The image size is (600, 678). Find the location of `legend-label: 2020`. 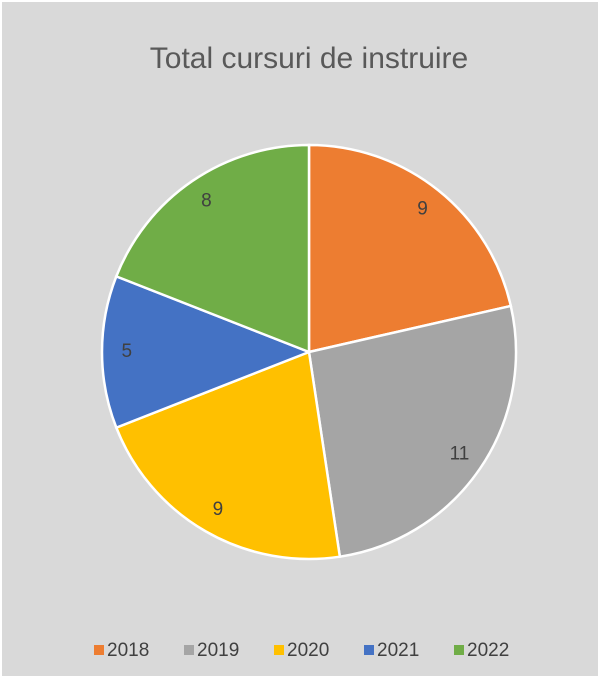

legend-label: 2020 is located at coordinates (308, 650).